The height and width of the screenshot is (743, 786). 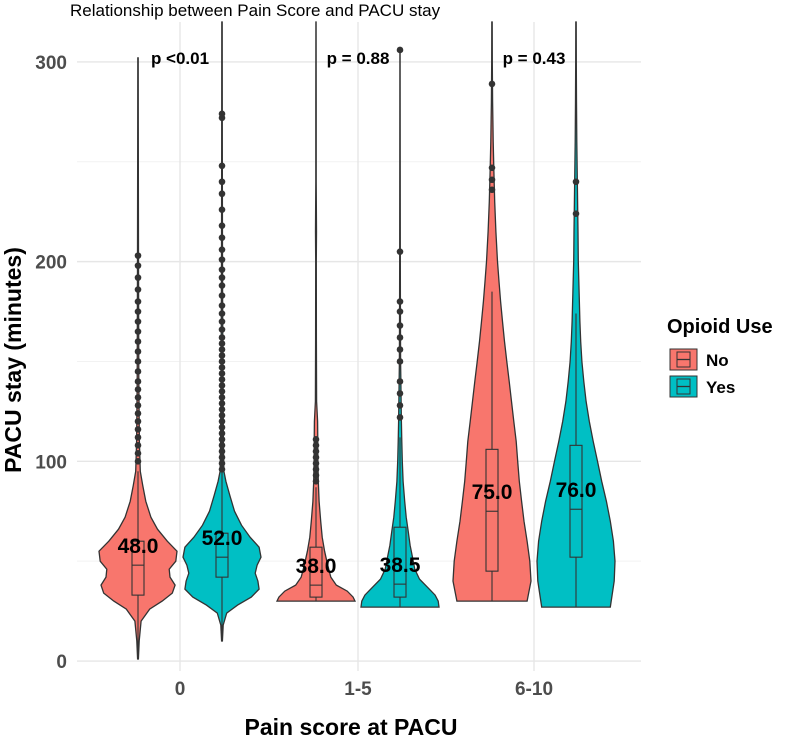 I want to click on legend-key-yes, so click(x=683, y=386).